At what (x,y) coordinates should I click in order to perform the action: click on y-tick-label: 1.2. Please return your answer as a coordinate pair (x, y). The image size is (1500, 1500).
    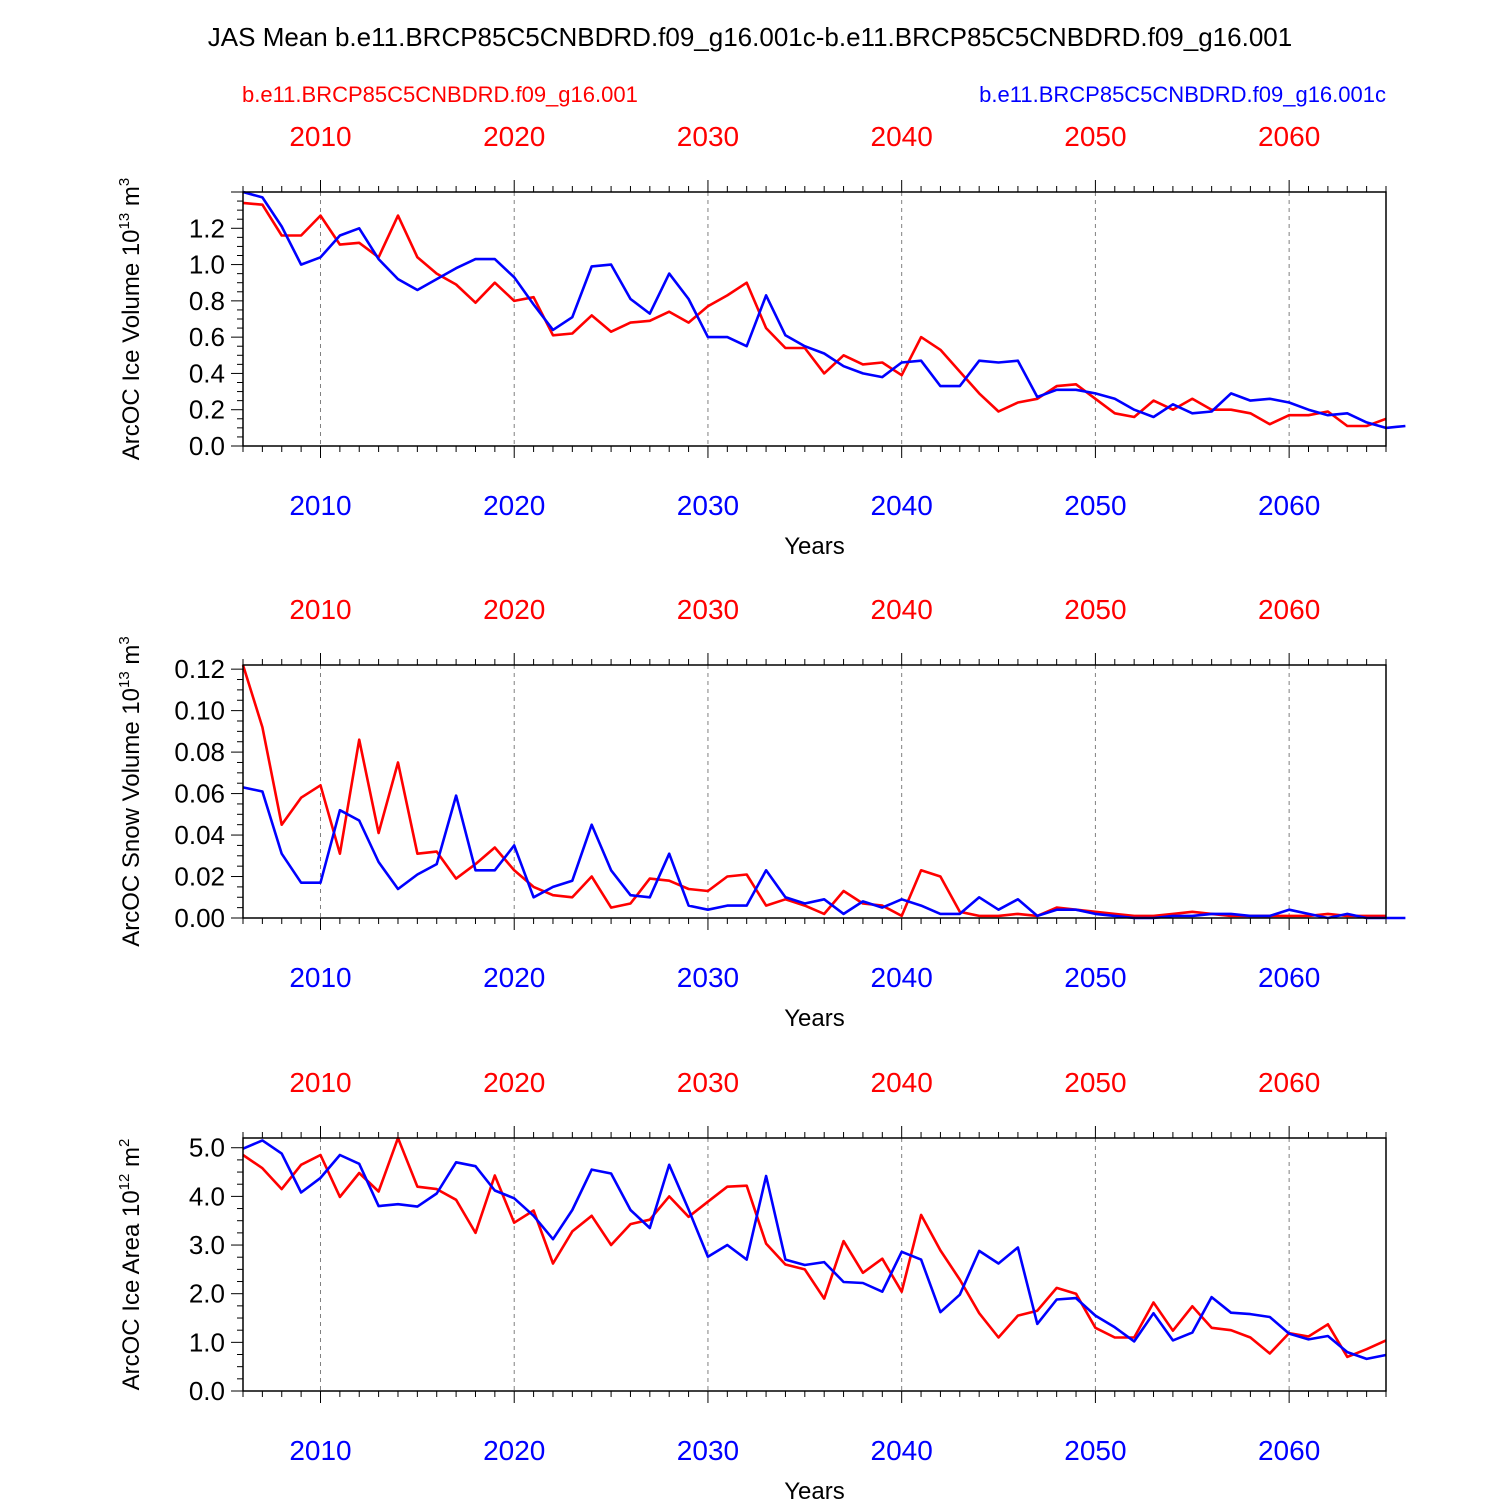
    Looking at the image, I should click on (207, 228).